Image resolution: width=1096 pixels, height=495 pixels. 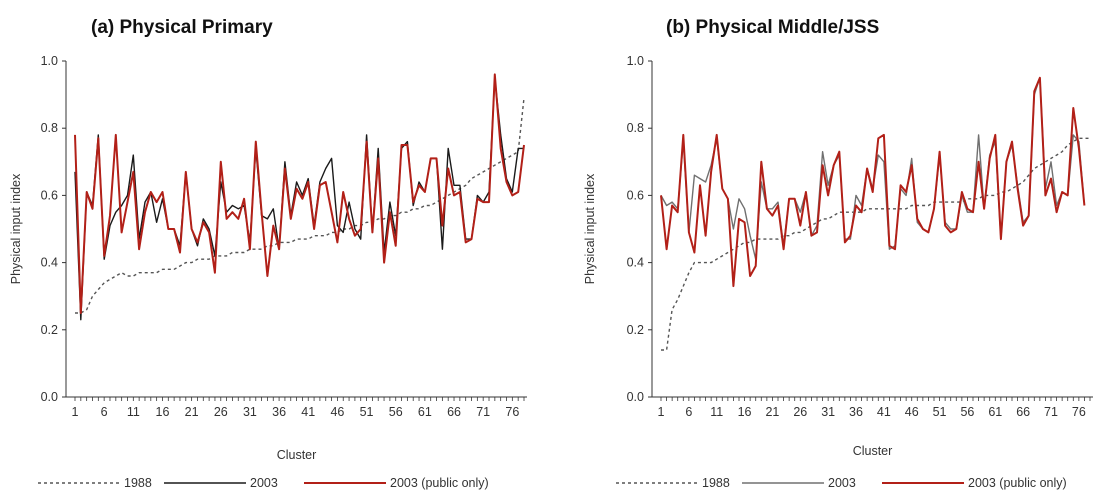 What do you see at coordinates (873, 168) in the screenshot?
I see `series-line-2003` at bounding box center [873, 168].